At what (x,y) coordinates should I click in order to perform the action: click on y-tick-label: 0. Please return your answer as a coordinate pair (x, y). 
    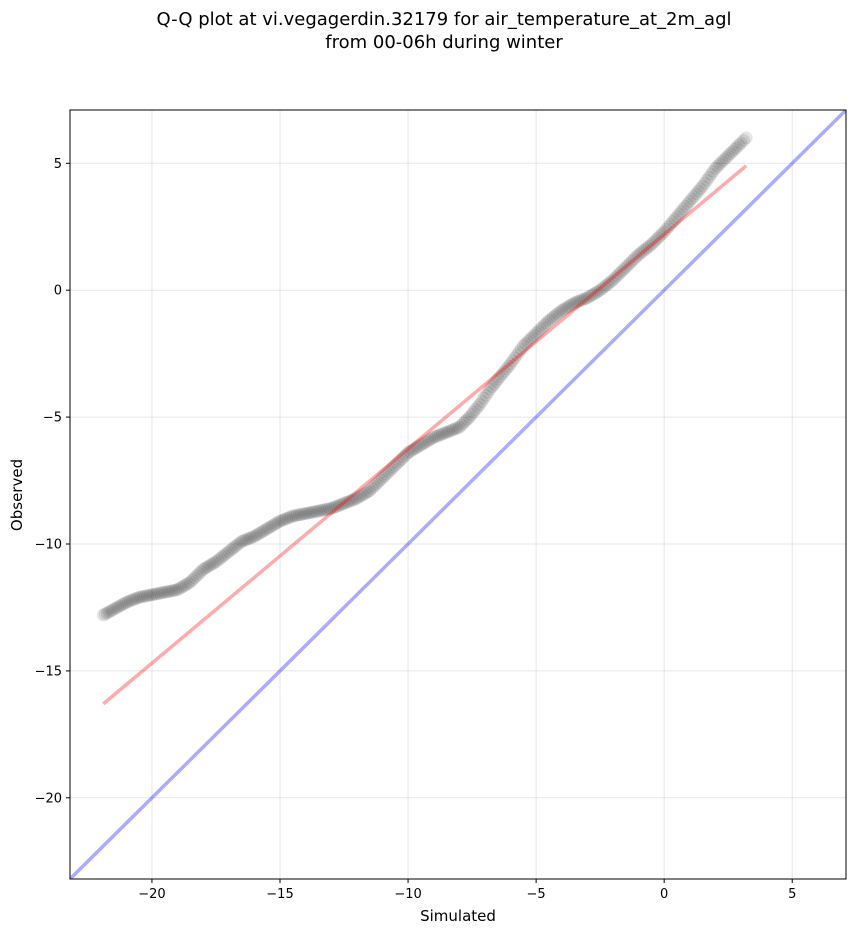
    Looking at the image, I should click on (58, 291).